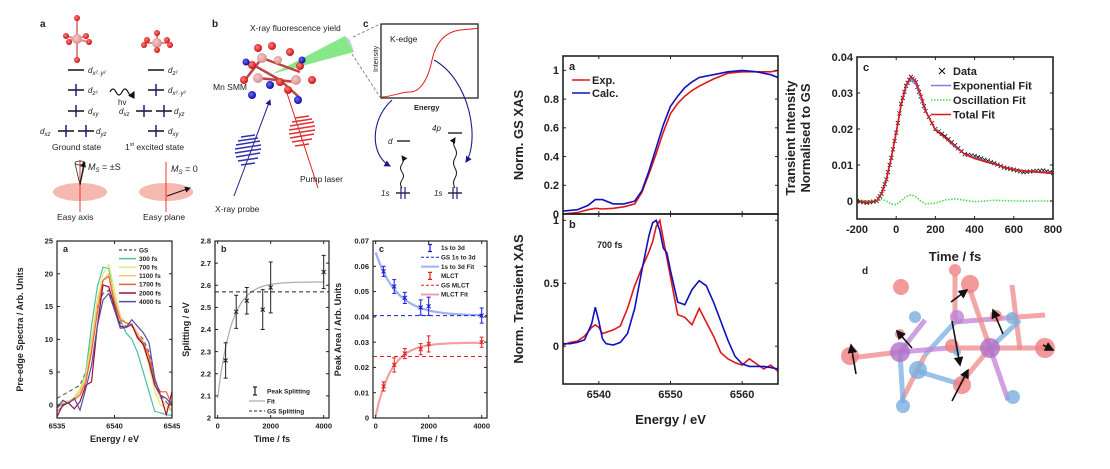 This screenshot has width=1110, height=469. I want to click on ground-state-label: Ground state, so click(76, 147).